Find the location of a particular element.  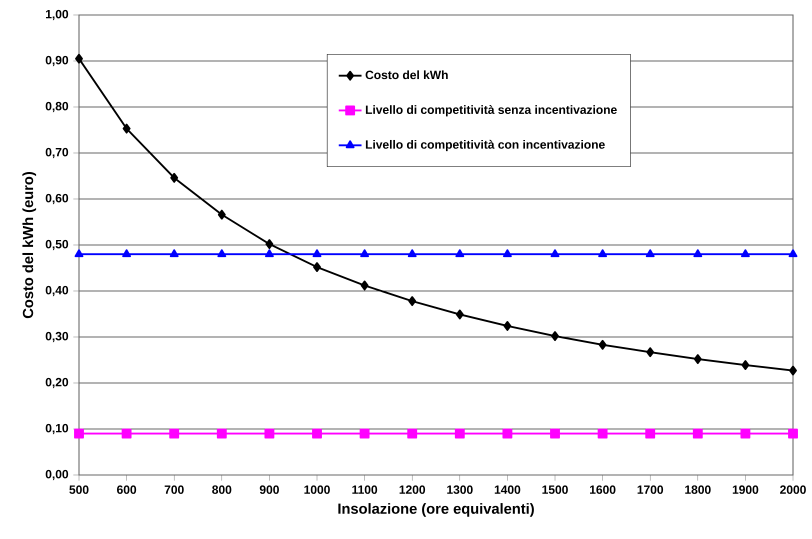

y-tick-label: 0,10 is located at coordinates (57, 429).